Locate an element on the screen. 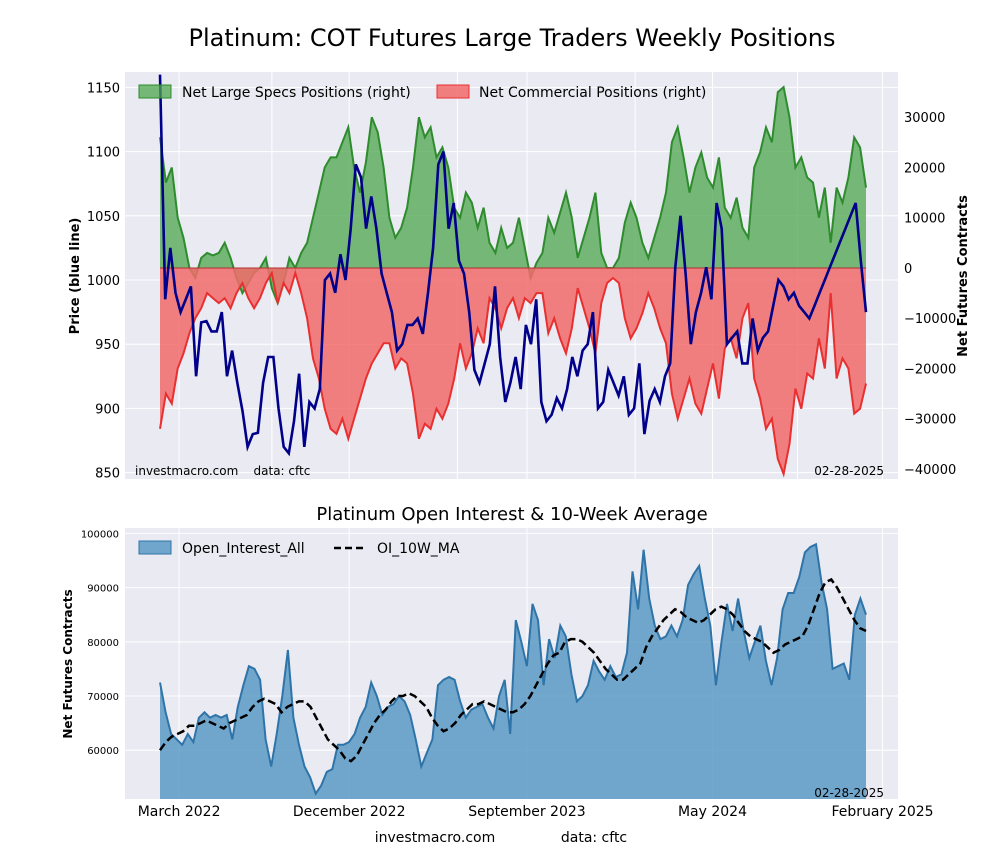  top-chart-right-axis: −40000 −30000 −20000 −10000 0 10000 20000 30000 is located at coordinates (930, 294).